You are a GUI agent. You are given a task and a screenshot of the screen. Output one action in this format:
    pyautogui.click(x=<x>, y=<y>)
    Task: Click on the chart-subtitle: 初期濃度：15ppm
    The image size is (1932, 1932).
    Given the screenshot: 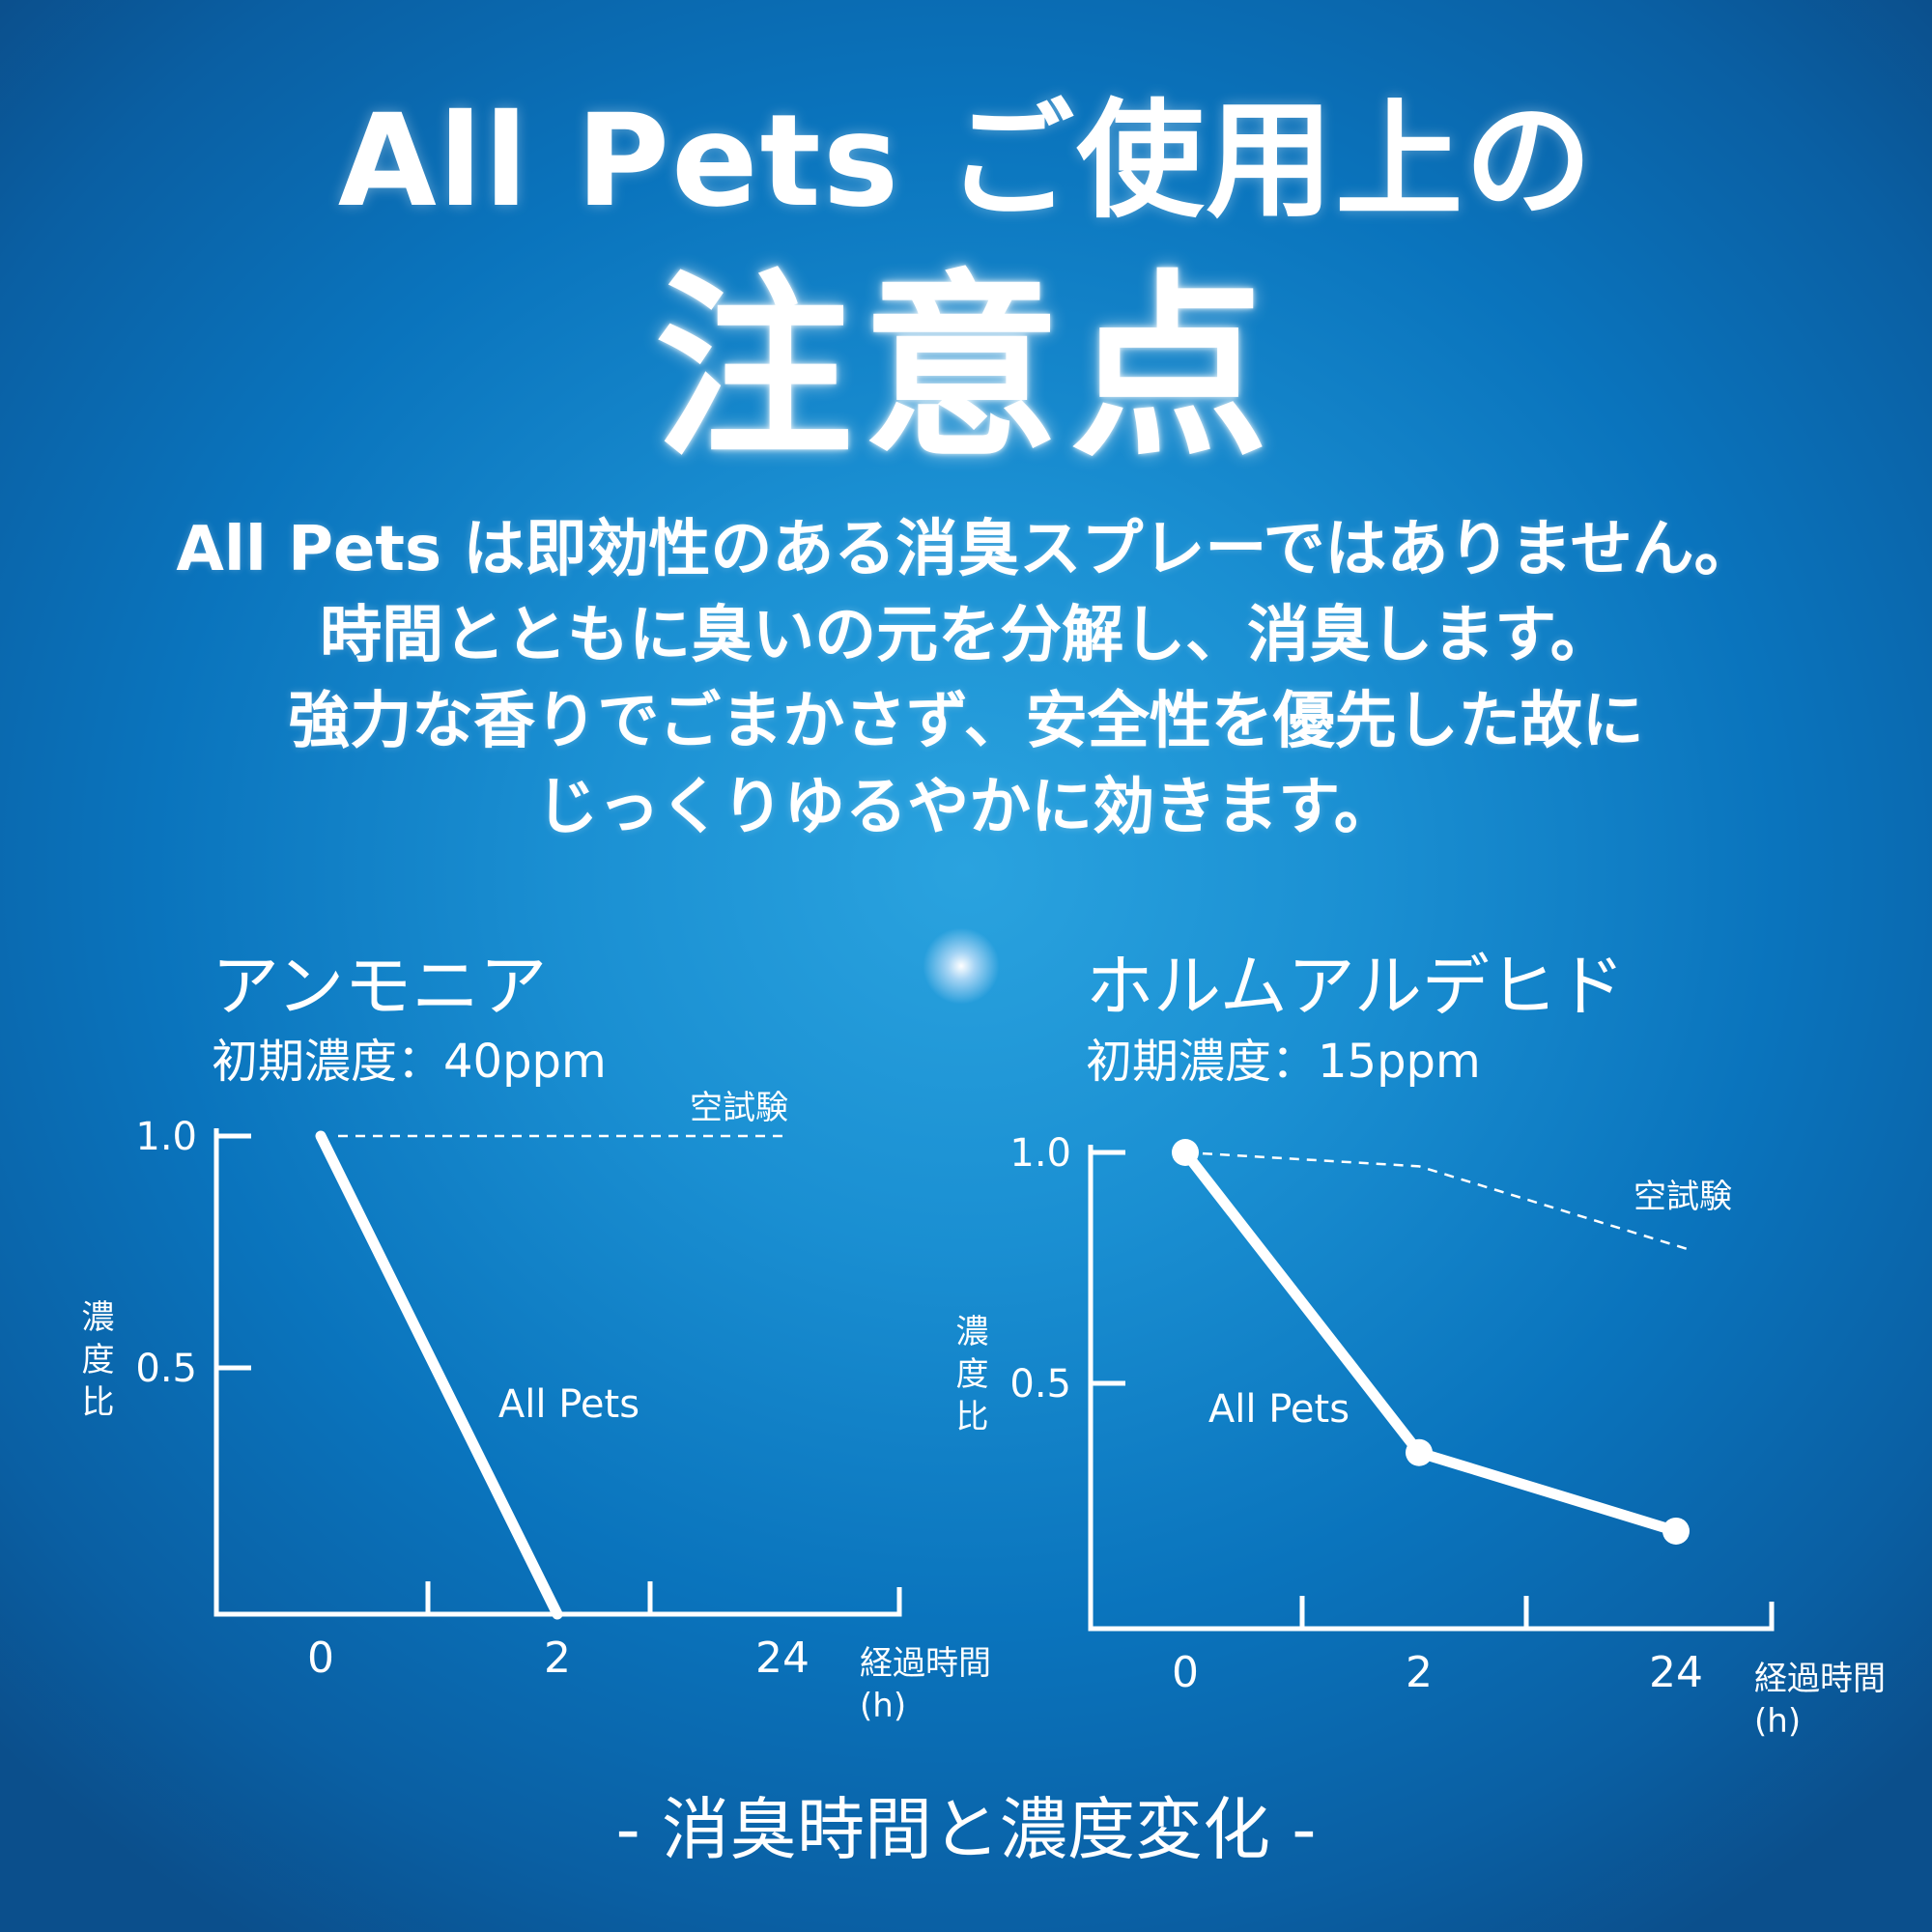 What is the action you would take?
    pyautogui.click(x=1283, y=1062)
    